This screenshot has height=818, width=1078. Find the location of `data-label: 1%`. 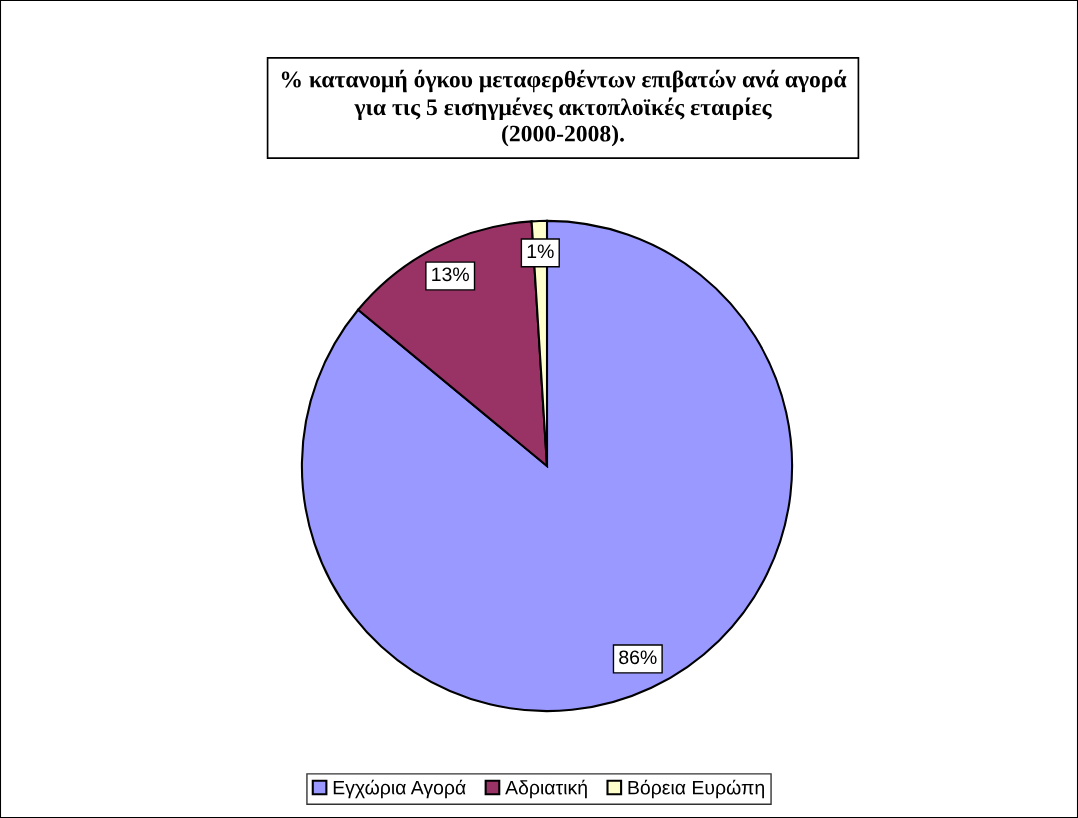

data-label: 1% is located at coordinates (540, 251).